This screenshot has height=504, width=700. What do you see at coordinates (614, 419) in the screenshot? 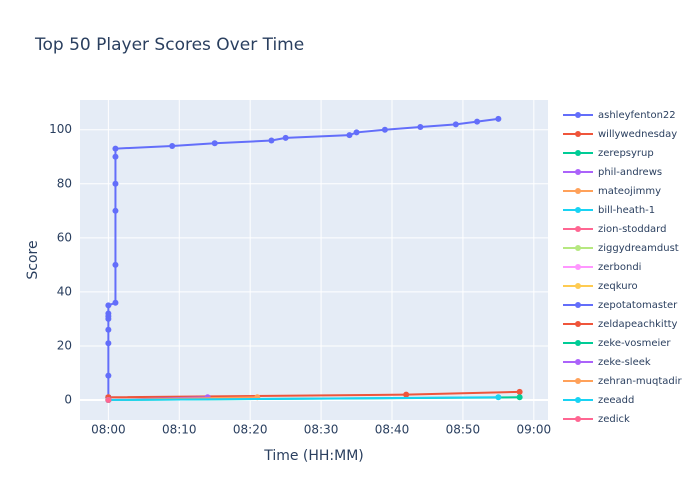
I see `legend-label: zedick` at bounding box center [614, 419].